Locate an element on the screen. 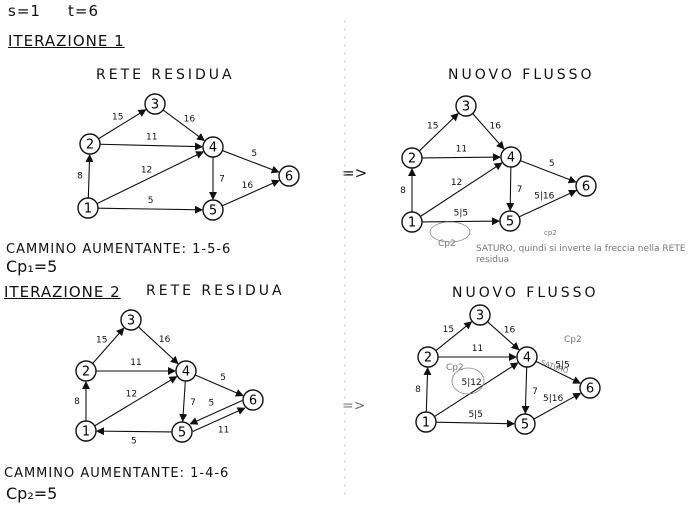 This screenshot has width=700, height=508. source-label: s=1 is located at coordinates (24, 11).